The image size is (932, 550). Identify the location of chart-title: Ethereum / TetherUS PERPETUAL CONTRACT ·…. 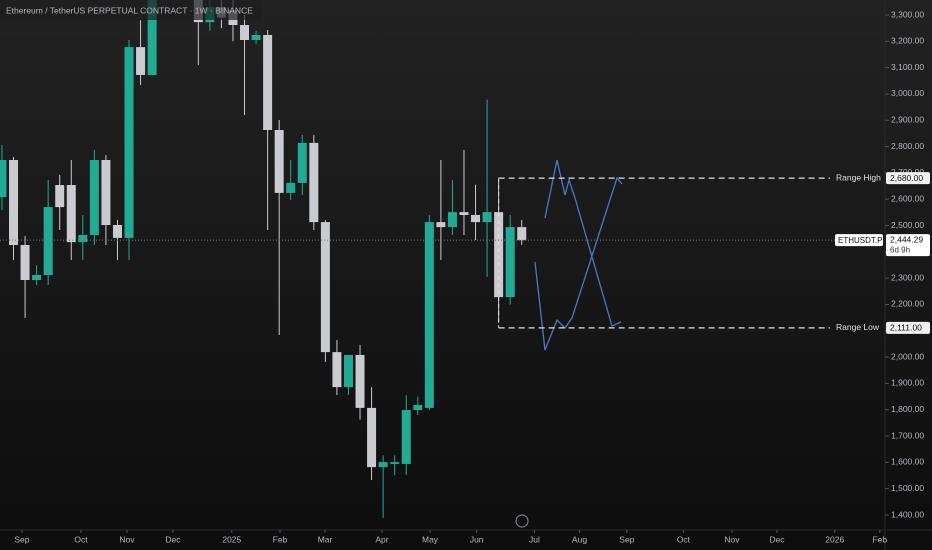
(129, 10).